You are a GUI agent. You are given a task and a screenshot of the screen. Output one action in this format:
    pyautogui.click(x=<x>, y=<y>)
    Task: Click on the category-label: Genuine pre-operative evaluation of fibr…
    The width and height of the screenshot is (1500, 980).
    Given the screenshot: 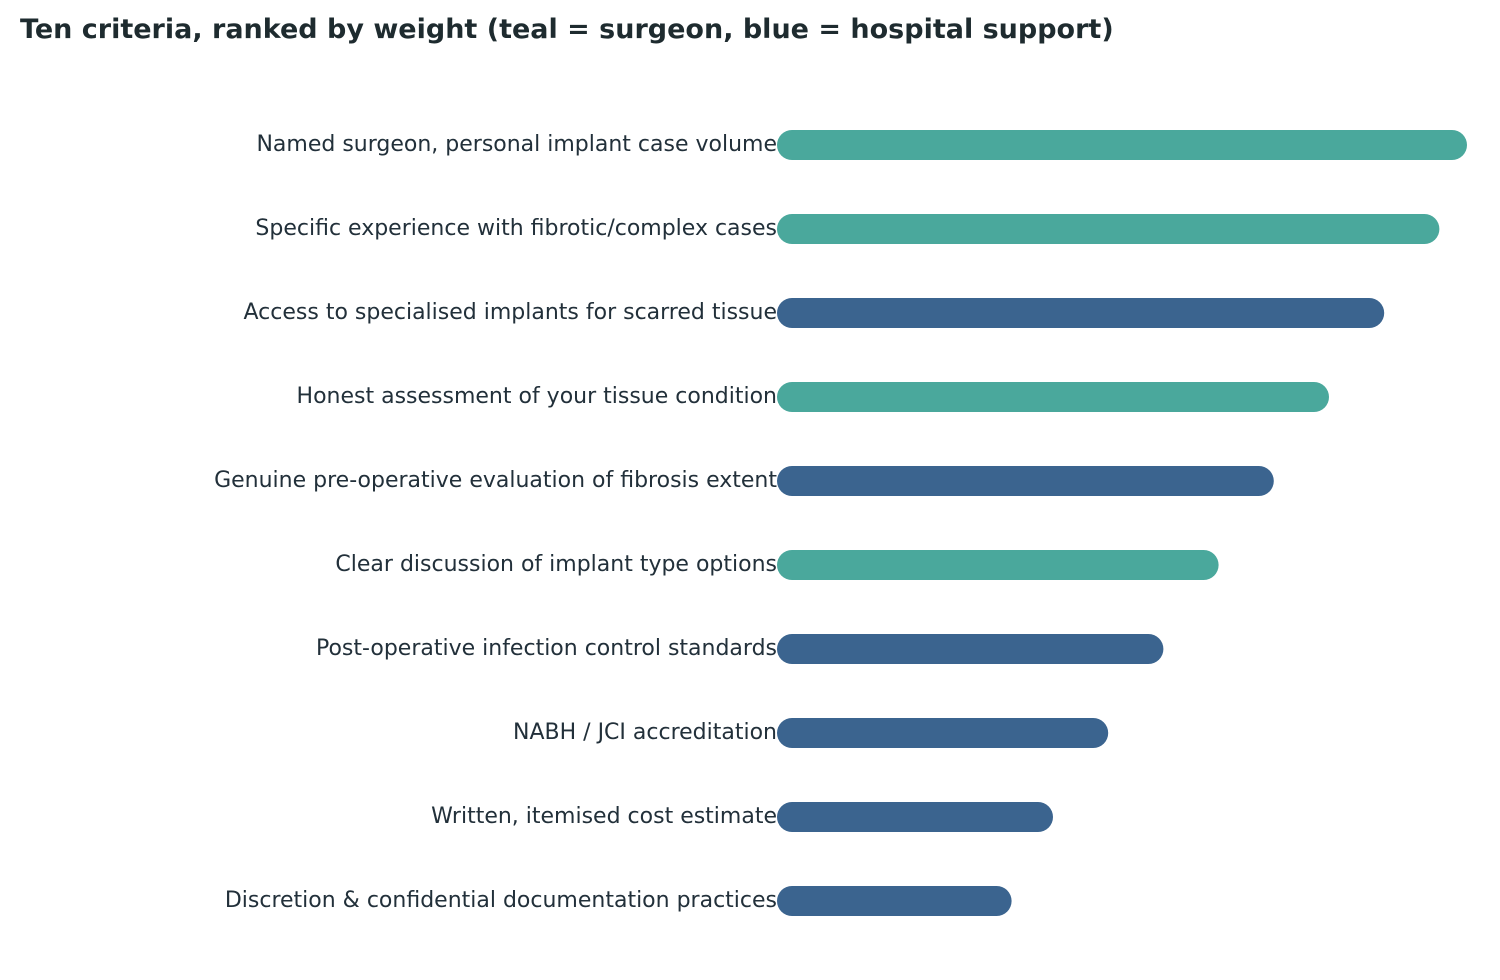 What is the action you would take?
    pyautogui.click(x=495, y=480)
    